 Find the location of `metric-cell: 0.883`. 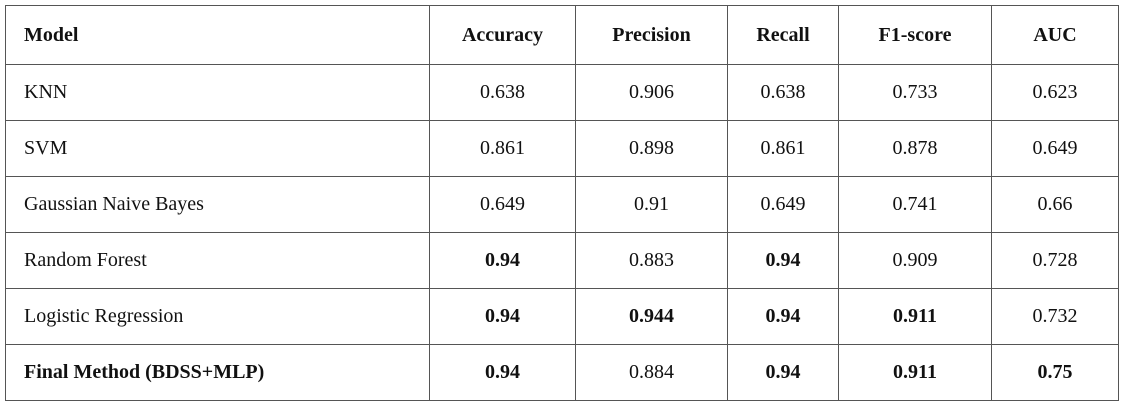

metric-cell: 0.883 is located at coordinates (651, 260).